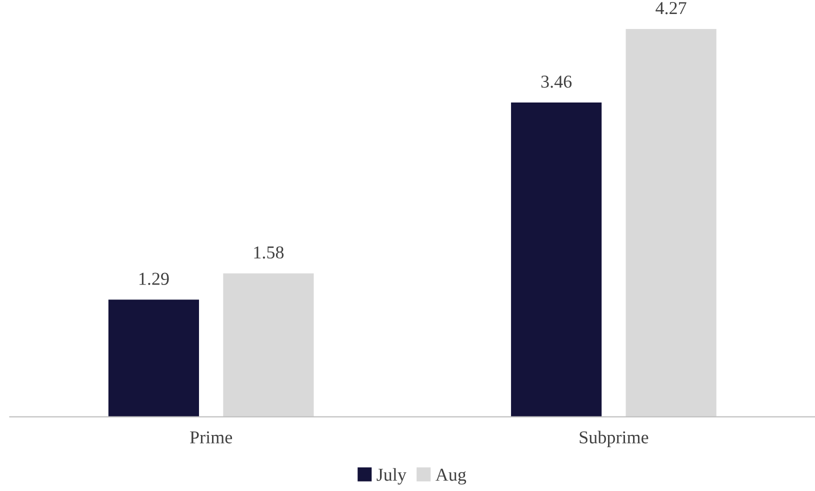 The height and width of the screenshot is (491, 815). I want to click on legend-label: July, so click(391, 476).